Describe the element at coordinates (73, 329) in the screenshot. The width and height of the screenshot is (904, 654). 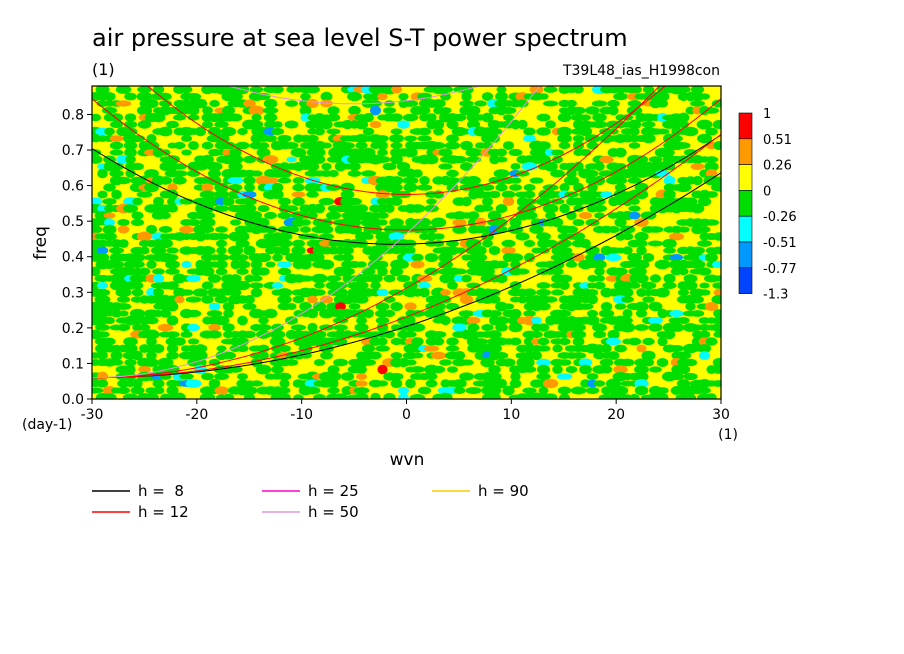
I see `y-tick-label: 0.2` at that location.